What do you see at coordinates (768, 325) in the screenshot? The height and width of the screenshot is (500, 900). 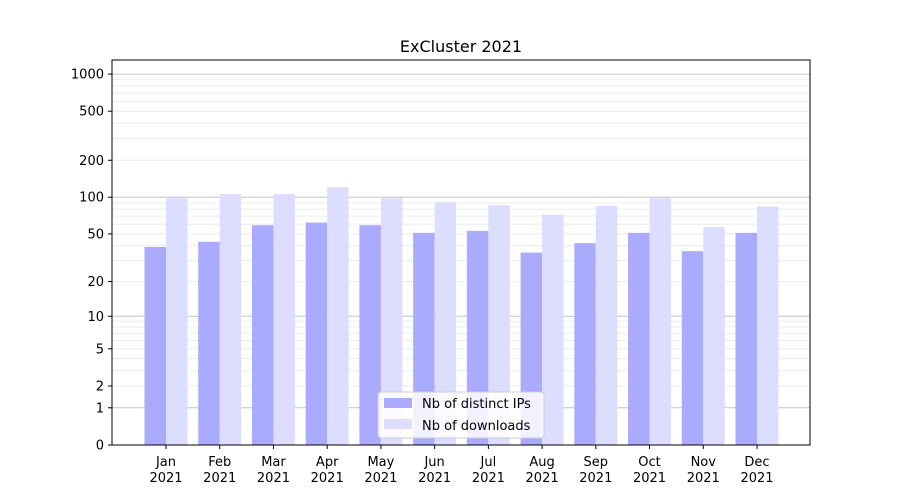 I see `bar-downloads-dec` at bounding box center [768, 325].